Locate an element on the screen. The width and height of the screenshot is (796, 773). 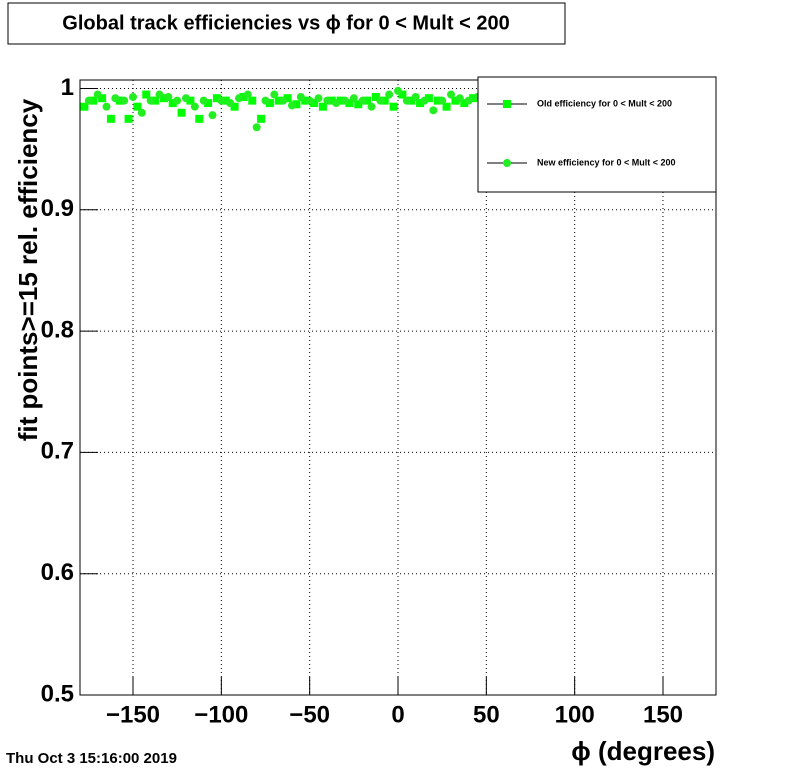
legend-label: New efficiency for 0 < Mult < 200 is located at coordinates (606, 162).